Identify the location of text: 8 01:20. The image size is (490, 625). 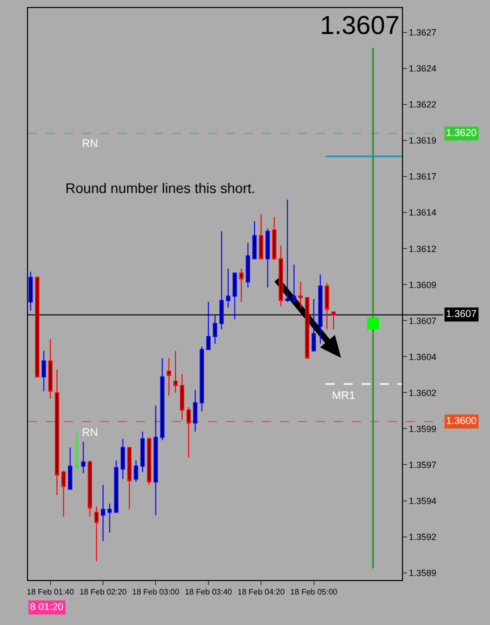
(47, 607).